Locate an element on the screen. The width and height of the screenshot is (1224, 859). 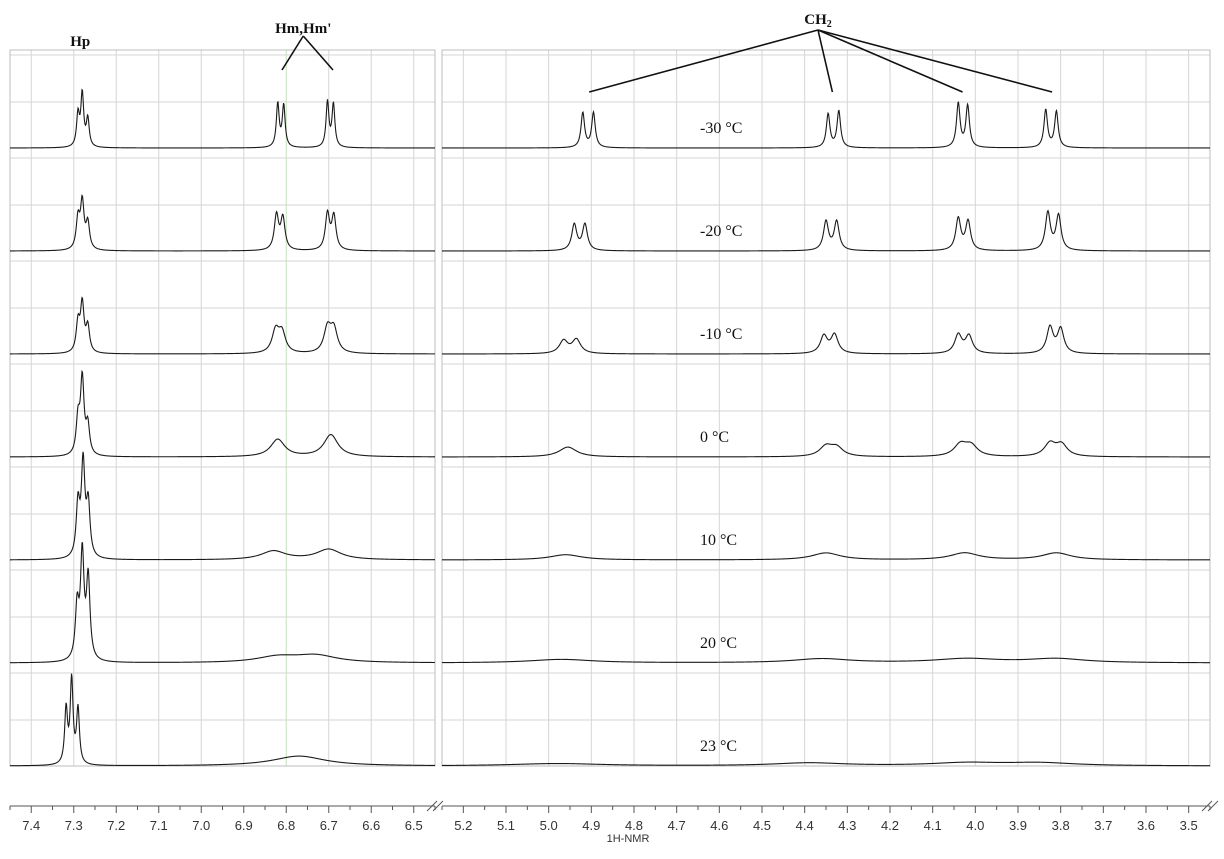
temperature-label: -20 °C is located at coordinates (721, 231).